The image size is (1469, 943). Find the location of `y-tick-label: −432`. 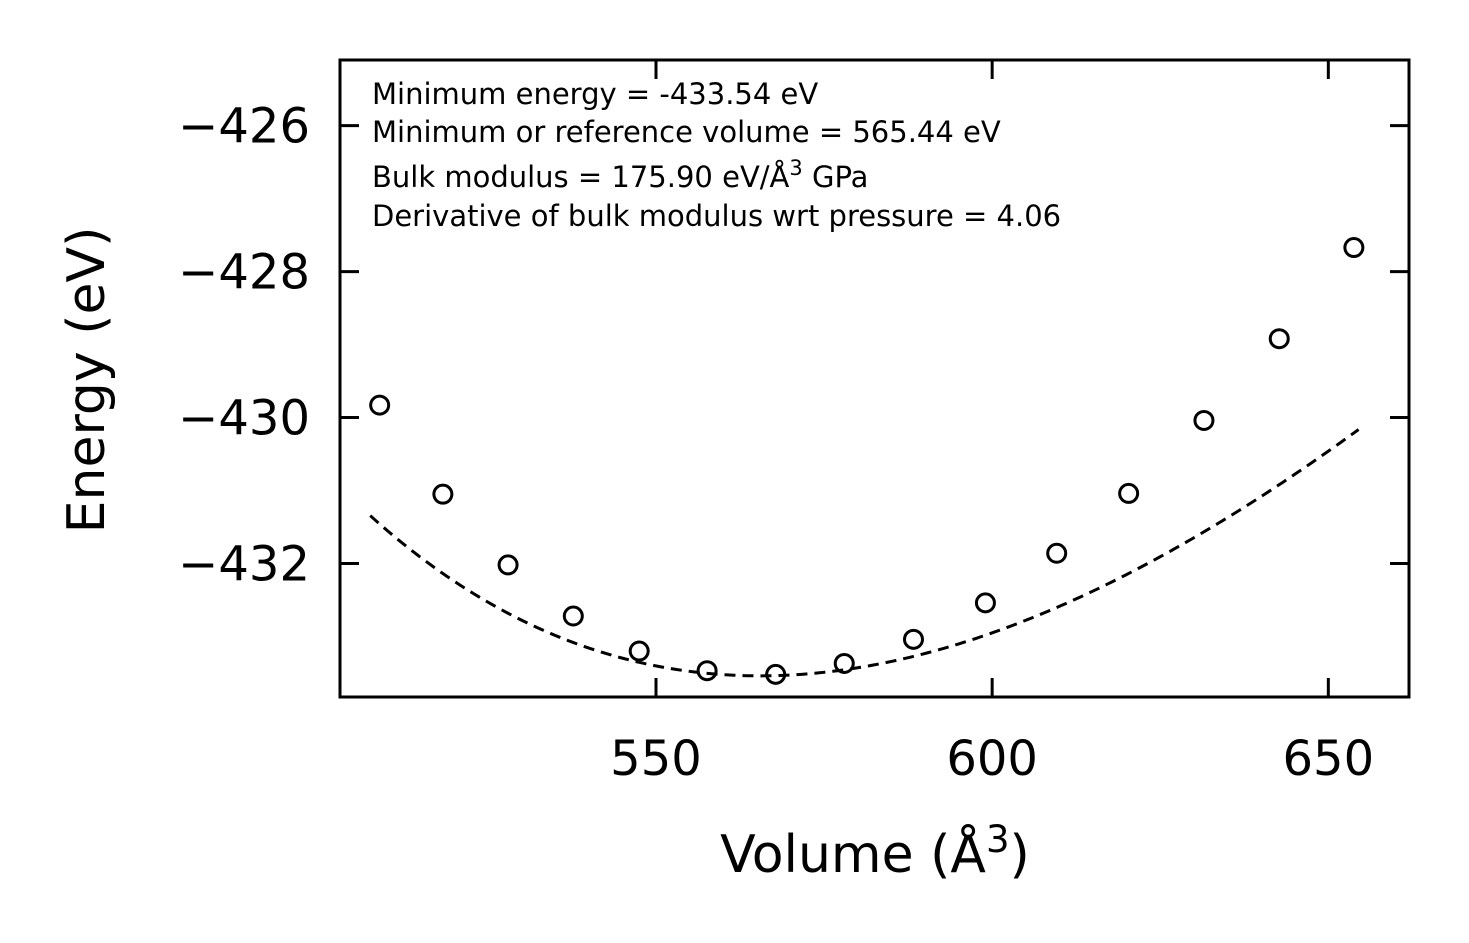

y-tick-label: −432 is located at coordinates (244, 564).